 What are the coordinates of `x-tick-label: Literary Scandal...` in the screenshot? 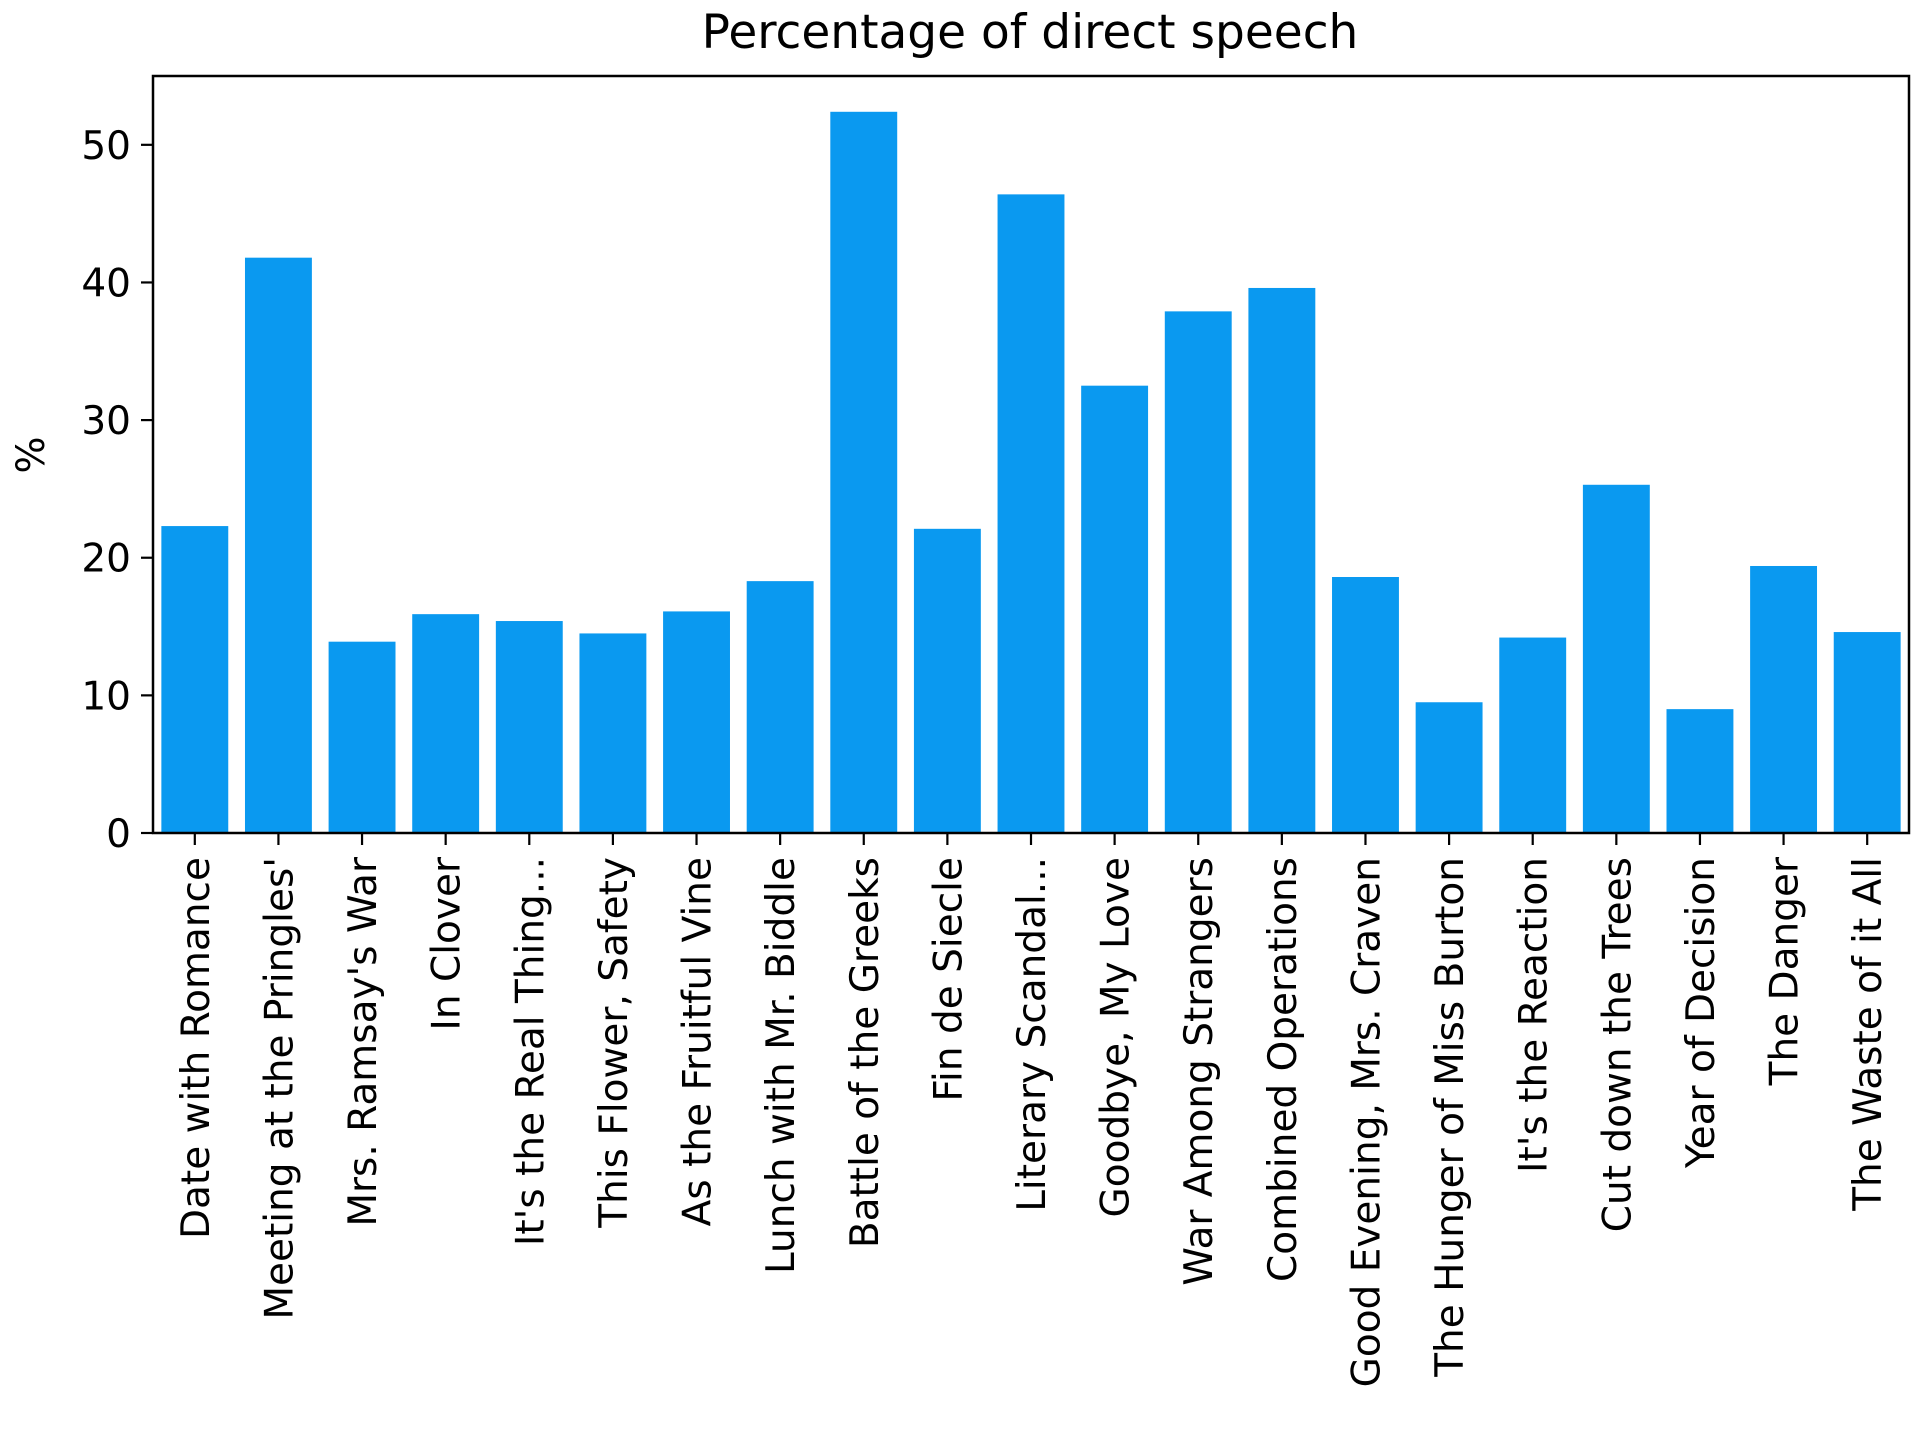 It's located at (1032, 1034).